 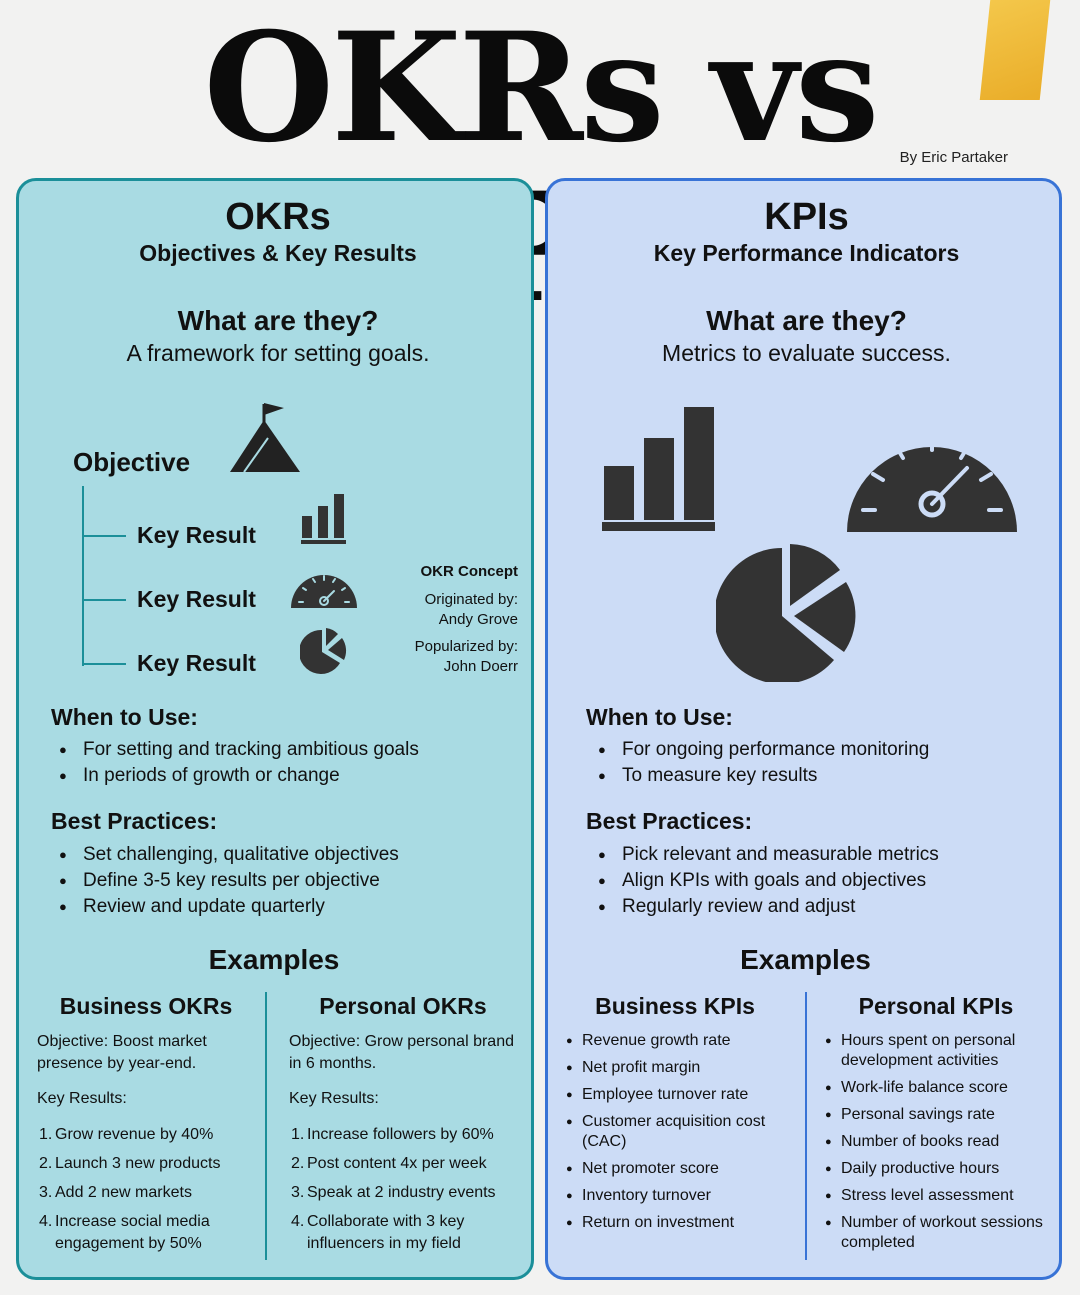 What do you see at coordinates (286, 907) in the screenshot?
I see `list-item: Review and update quarterly` at bounding box center [286, 907].